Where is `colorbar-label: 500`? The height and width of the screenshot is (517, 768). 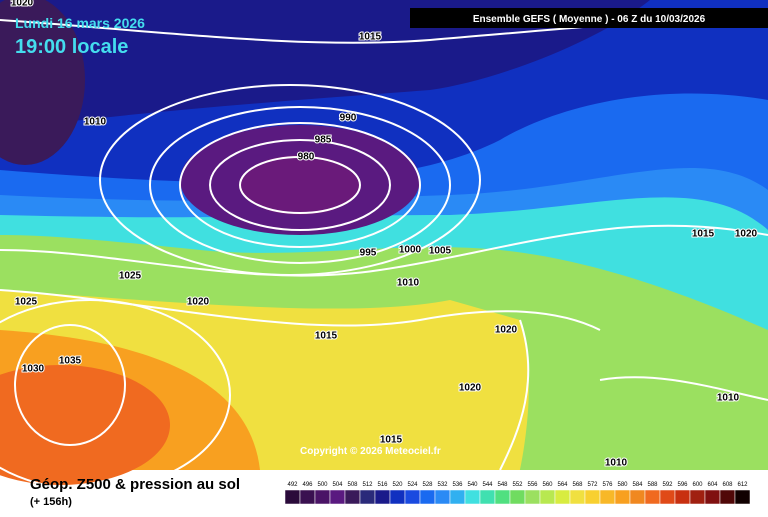
colorbar-label: 500 is located at coordinates (322, 485).